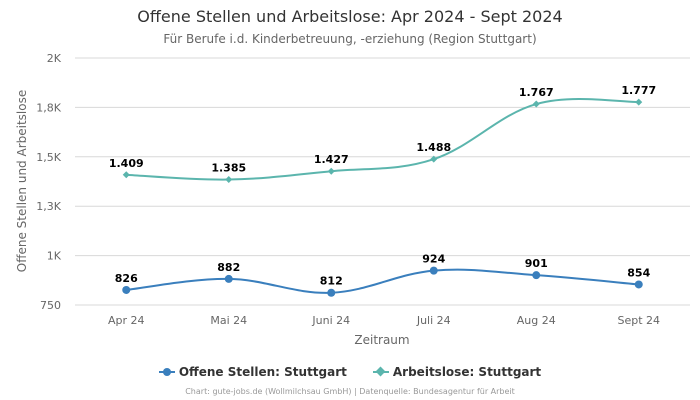 The image size is (700, 400). Describe the element at coordinates (126, 163) in the screenshot. I see `data-label-arbeitslose: 1.409` at that location.